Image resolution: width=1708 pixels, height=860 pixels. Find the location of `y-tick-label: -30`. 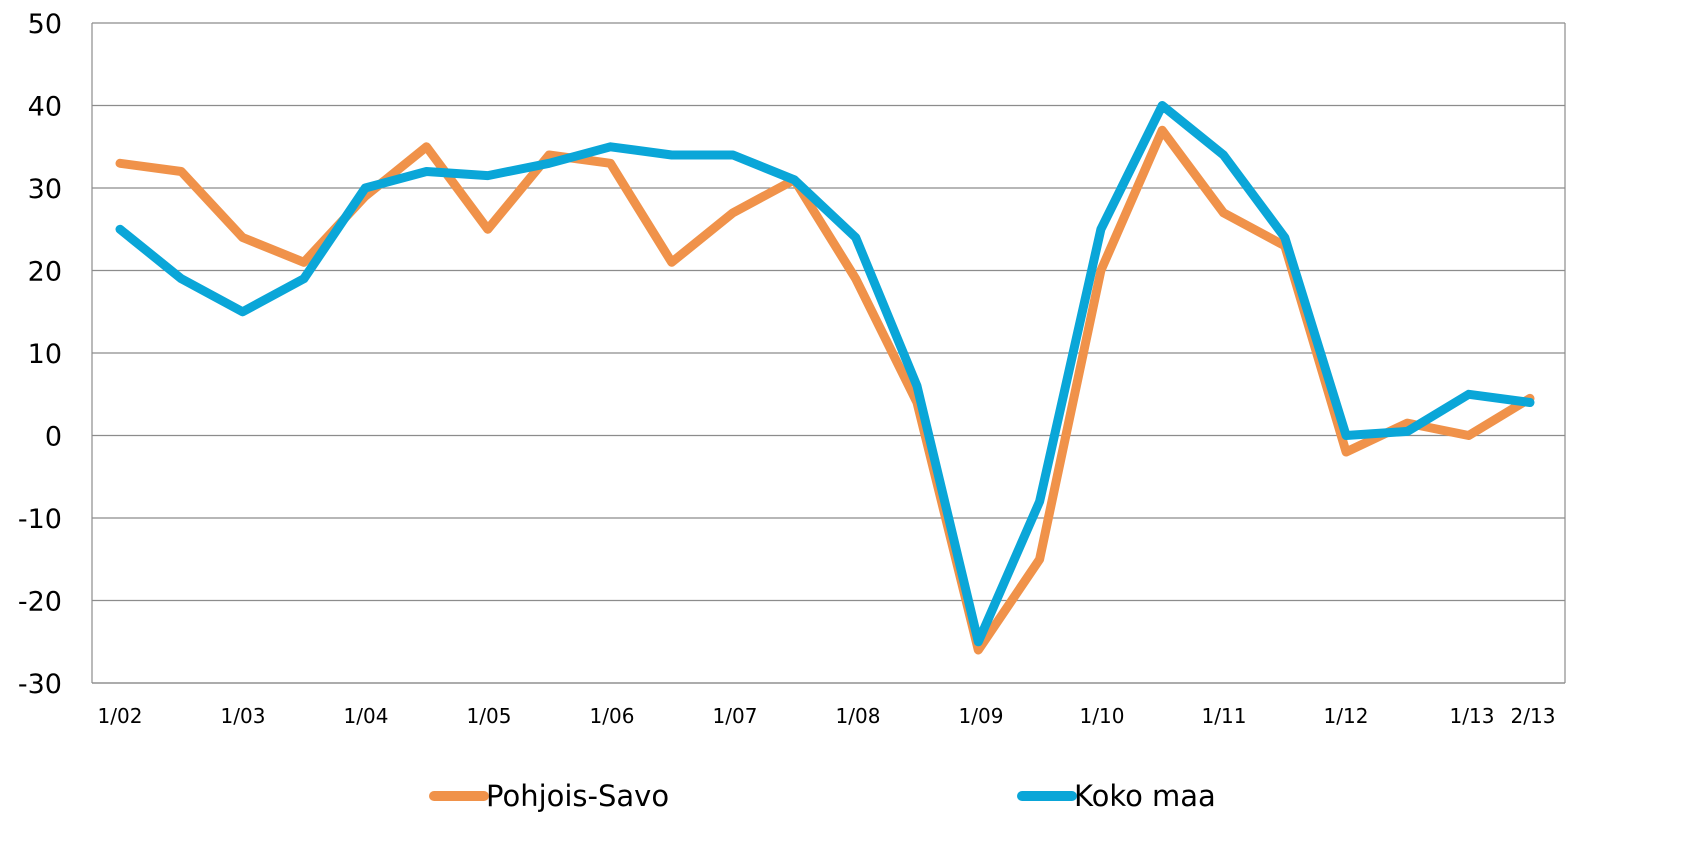

y-tick-label: -30 is located at coordinates (40, 684).